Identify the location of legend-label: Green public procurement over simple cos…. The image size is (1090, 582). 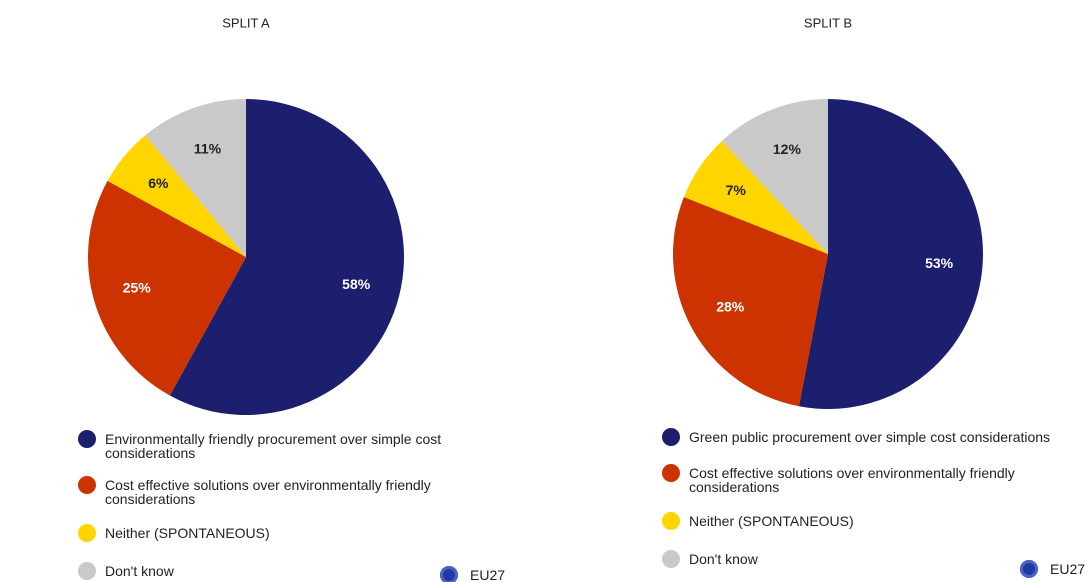
(870, 437).